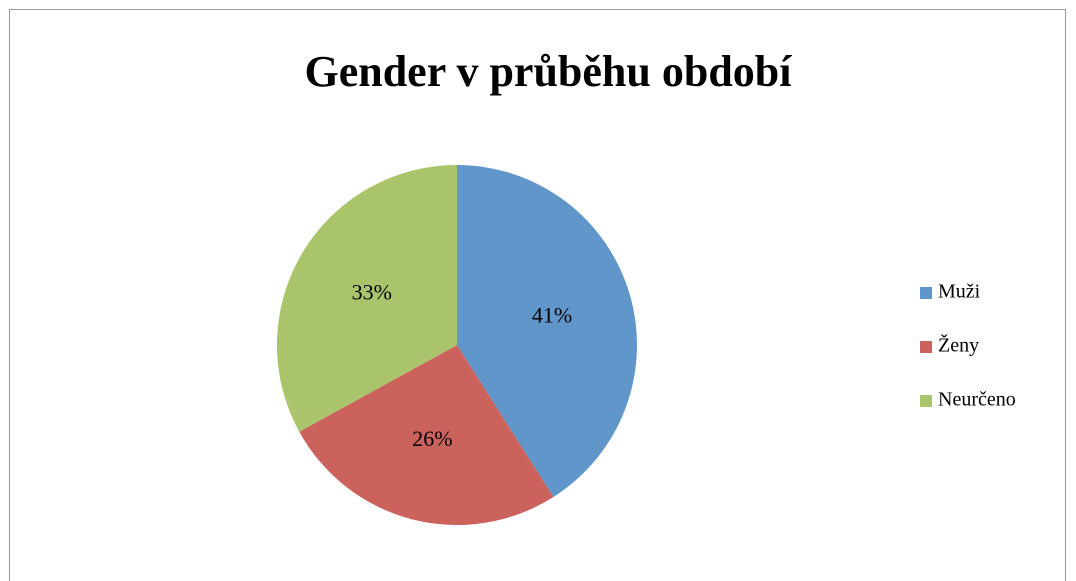 The height and width of the screenshot is (581, 1076). Describe the element at coordinates (958, 345) in the screenshot. I see `legend-label: Ženy` at that location.